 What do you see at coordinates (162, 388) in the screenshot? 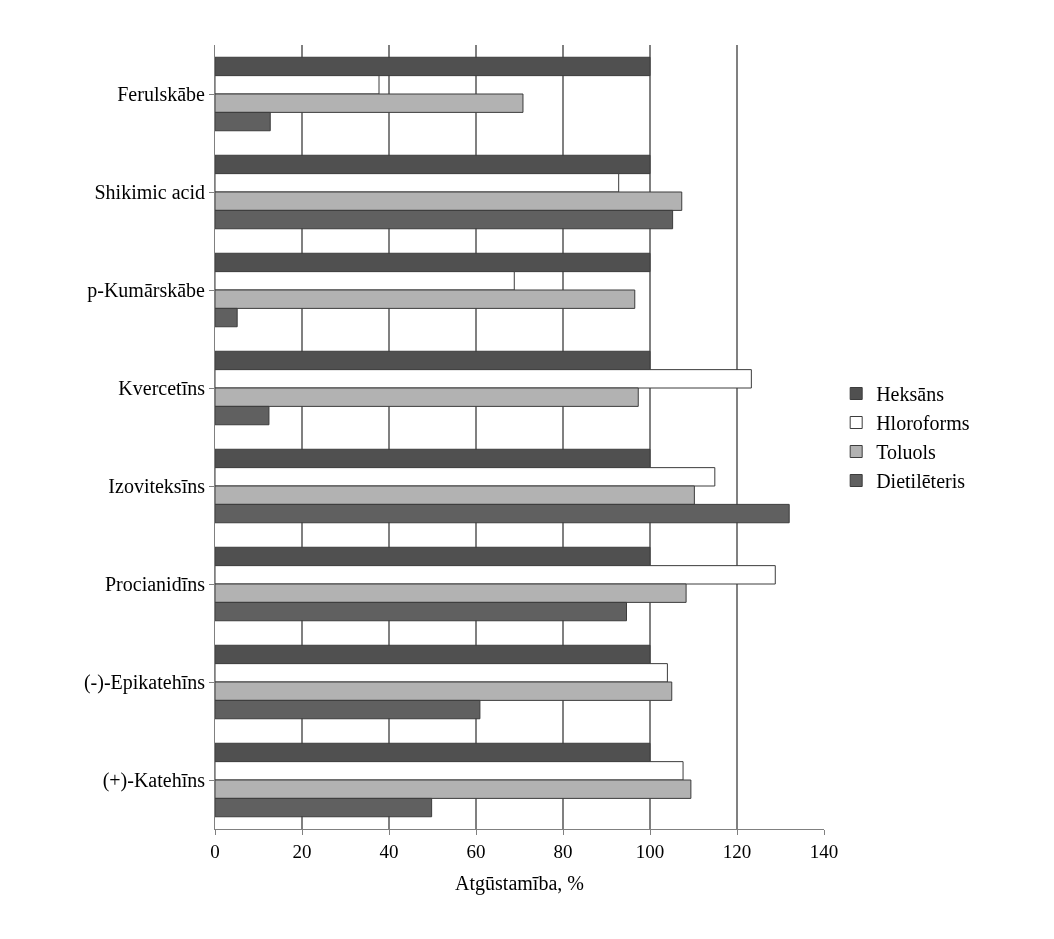
I see `y-tick-label: Kvercetīns` at bounding box center [162, 388].